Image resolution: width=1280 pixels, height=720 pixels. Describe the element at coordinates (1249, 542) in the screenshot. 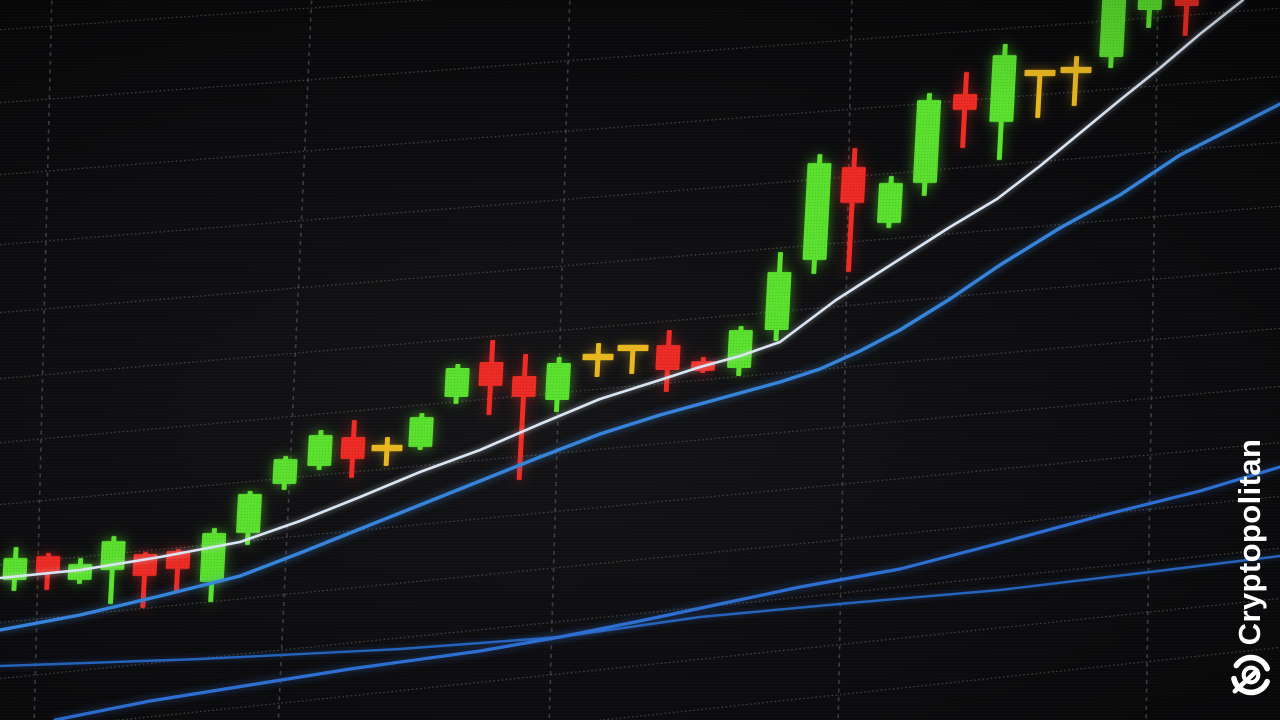

I see `watermark-text: Cryptopolitan` at that location.